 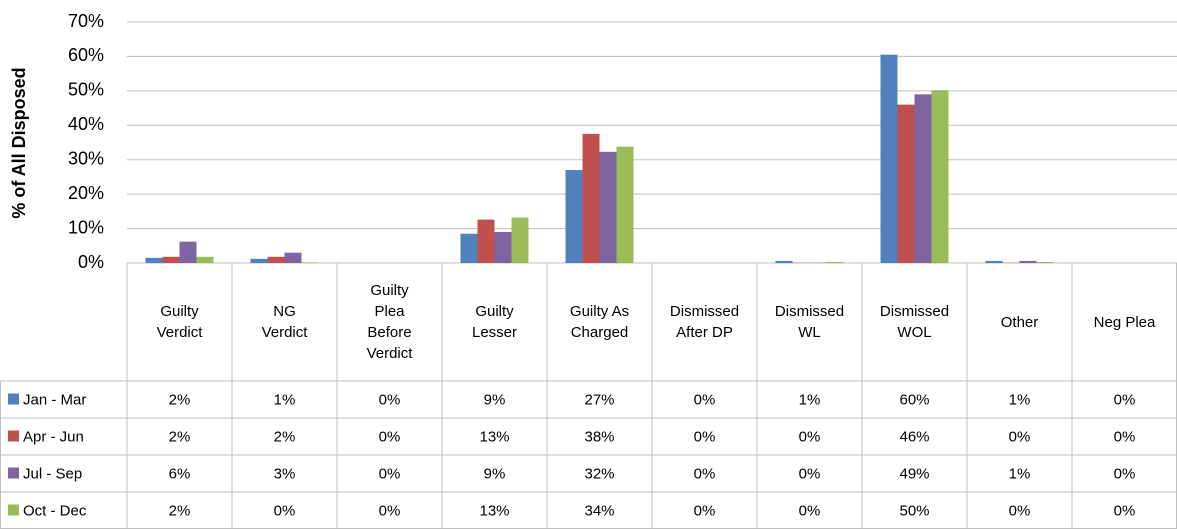 I want to click on table-value: 27%, so click(x=599, y=399).